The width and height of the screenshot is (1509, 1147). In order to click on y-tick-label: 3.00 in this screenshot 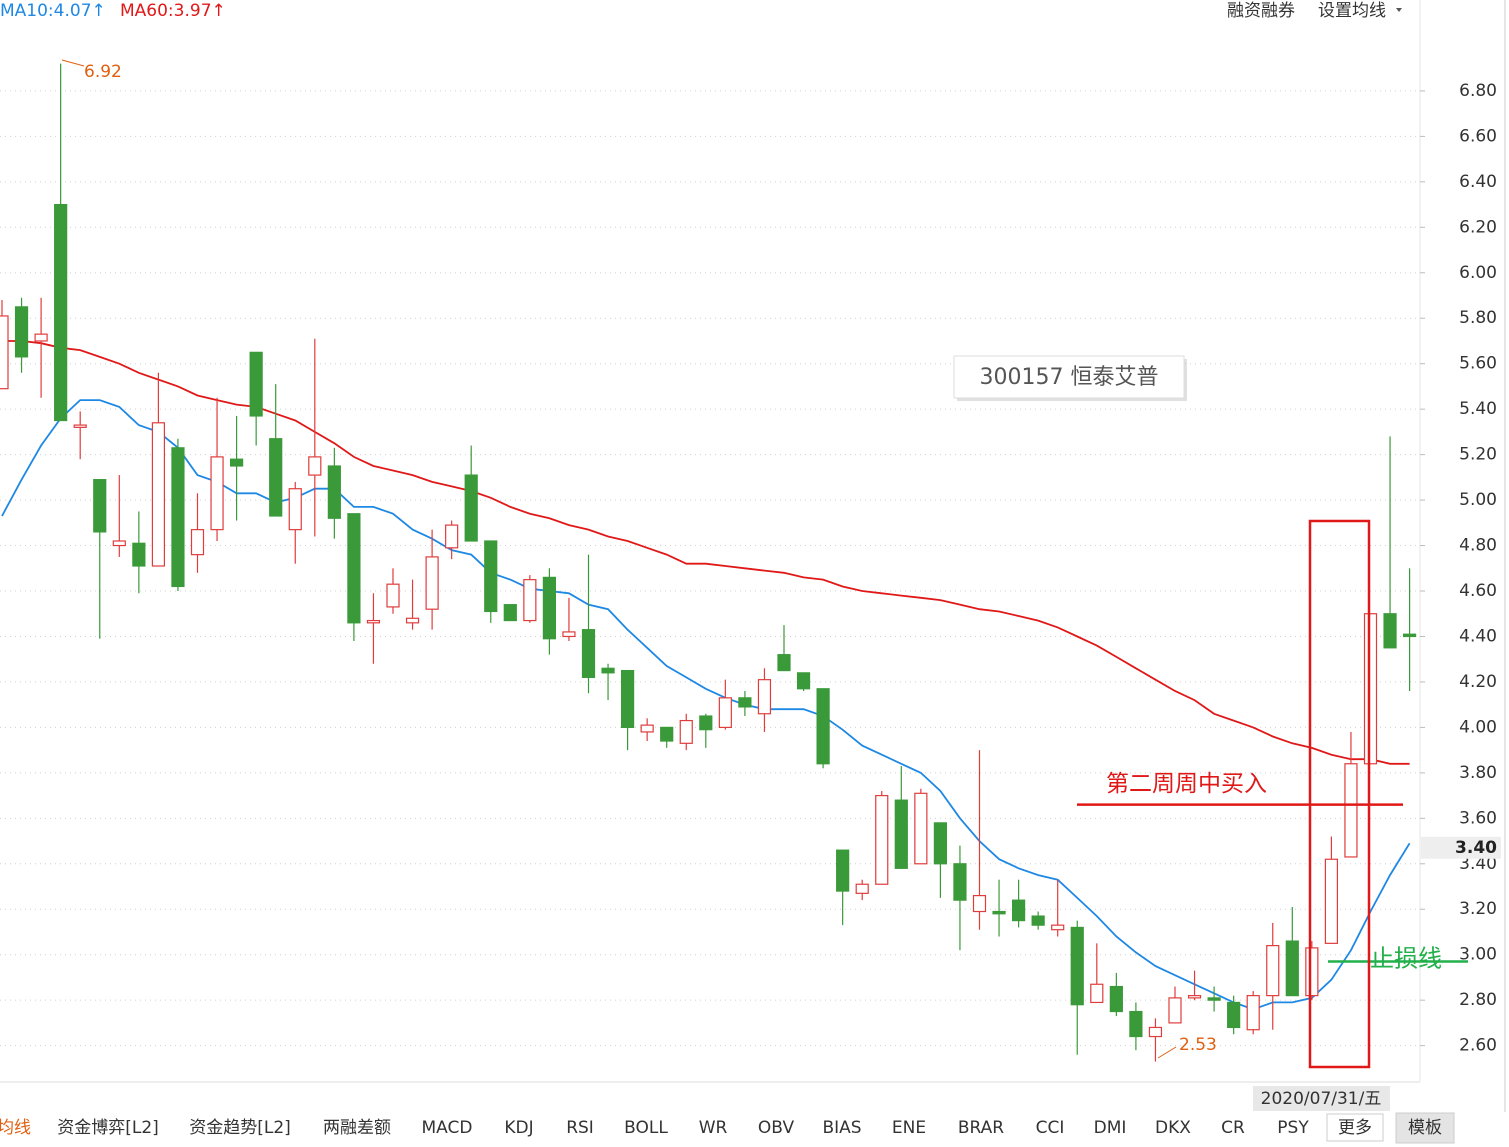, I will do `click(1478, 955)`.